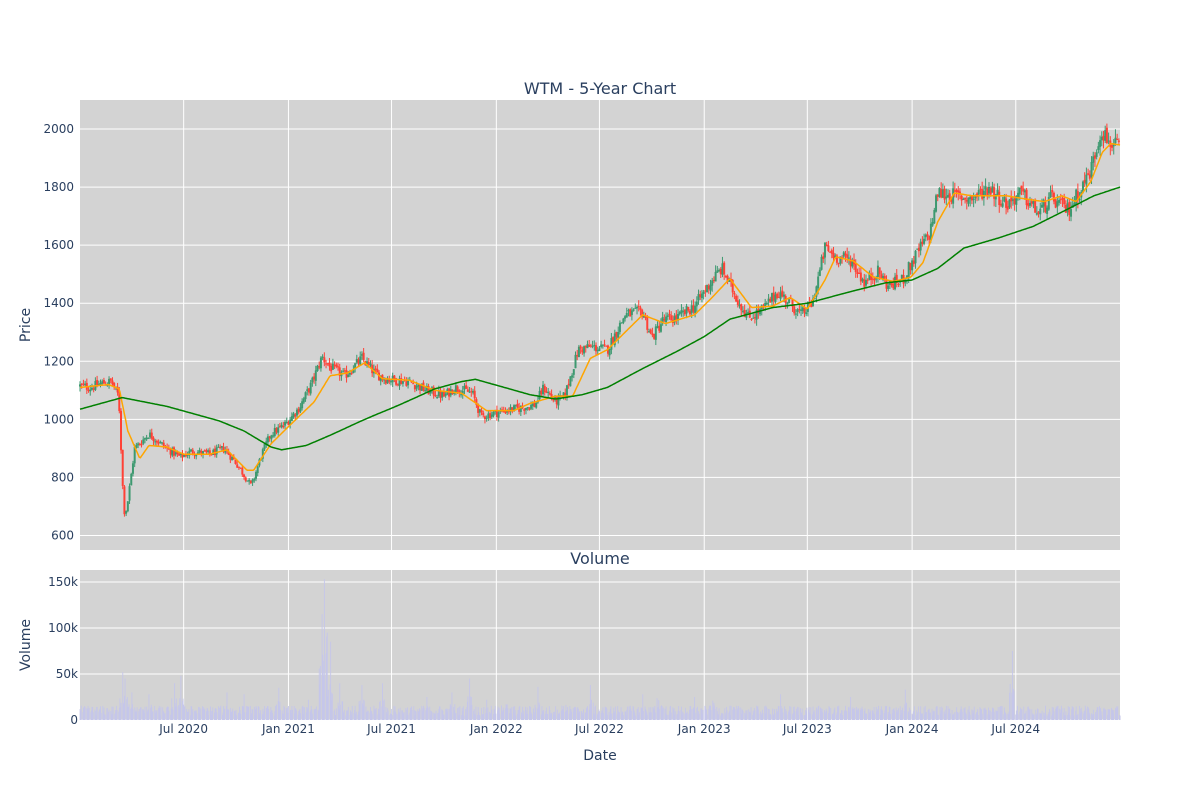  I want to click on price-tick-label: 1800, so click(58, 187).